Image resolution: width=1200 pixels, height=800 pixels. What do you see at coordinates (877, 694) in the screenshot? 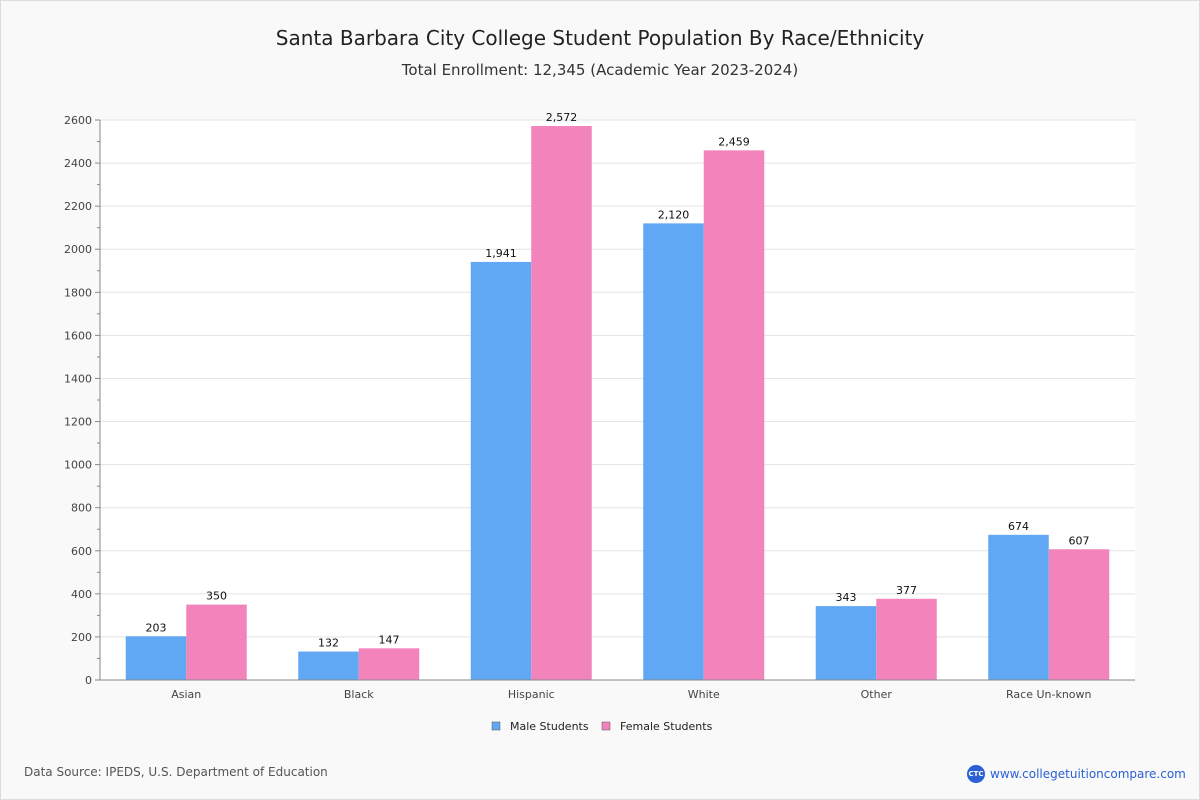
I see `x-tick-label: Other` at bounding box center [877, 694].